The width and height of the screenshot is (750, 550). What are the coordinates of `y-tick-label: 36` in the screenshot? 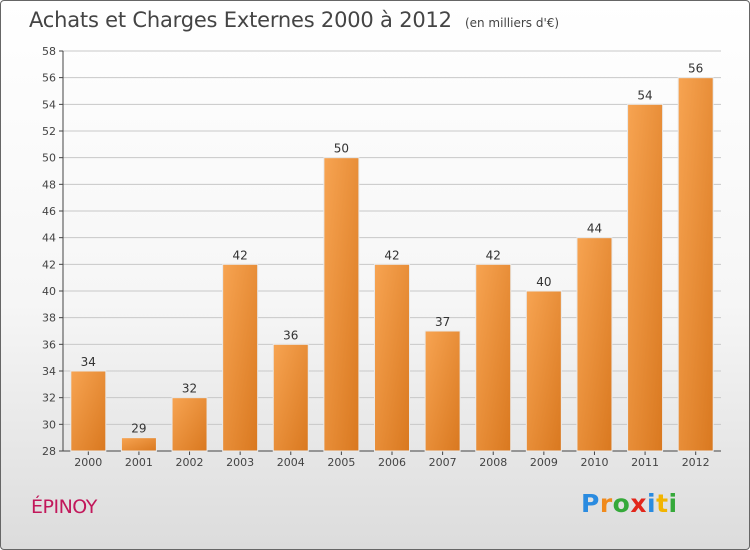 It's located at (49, 344).